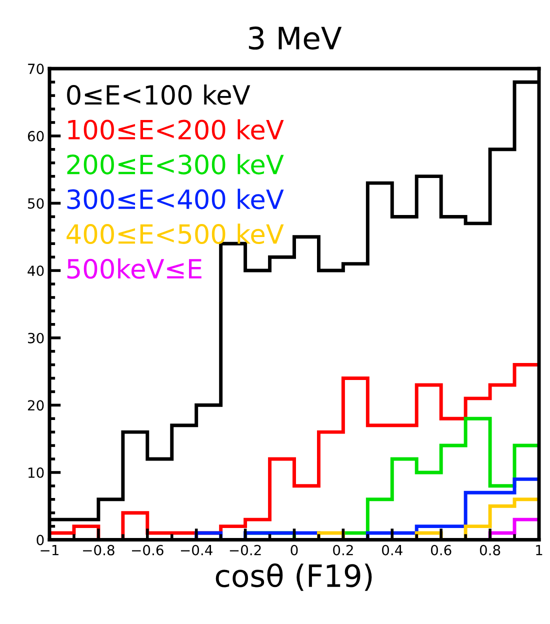 The height and width of the screenshot is (624, 550). What do you see at coordinates (158, 94) in the screenshot?
I see `text: 0≤E<100 keV` at bounding box center [158, 94].